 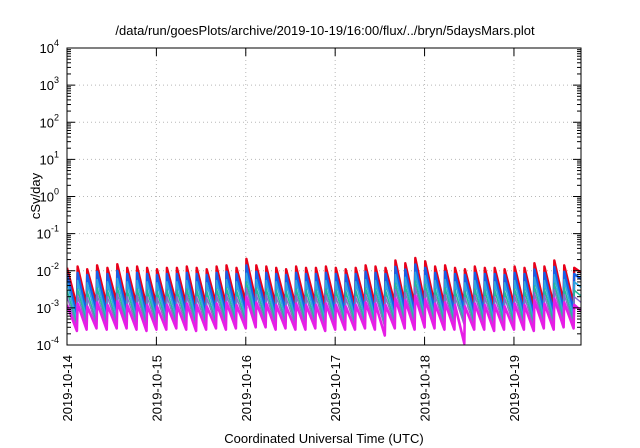 What do you see at coordinates (48, 307) in the screenshot?
I see `y-tick-label: 10⁻³` at bounding box center [48, 307].